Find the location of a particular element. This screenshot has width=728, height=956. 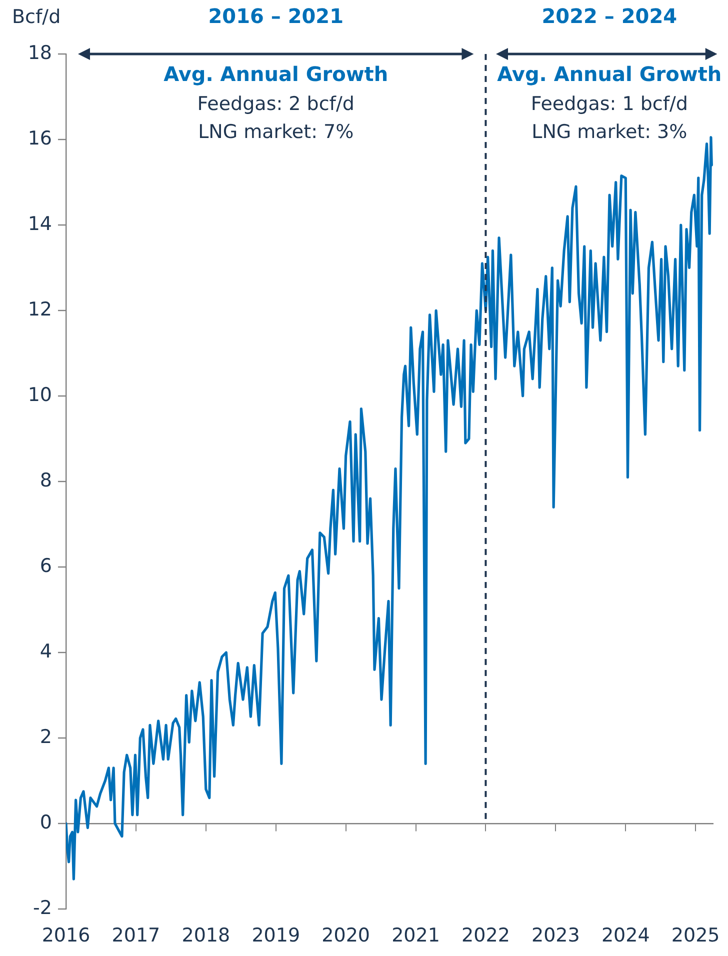

y-axis-title: Bcf/d is located at coordinates (36, 17).